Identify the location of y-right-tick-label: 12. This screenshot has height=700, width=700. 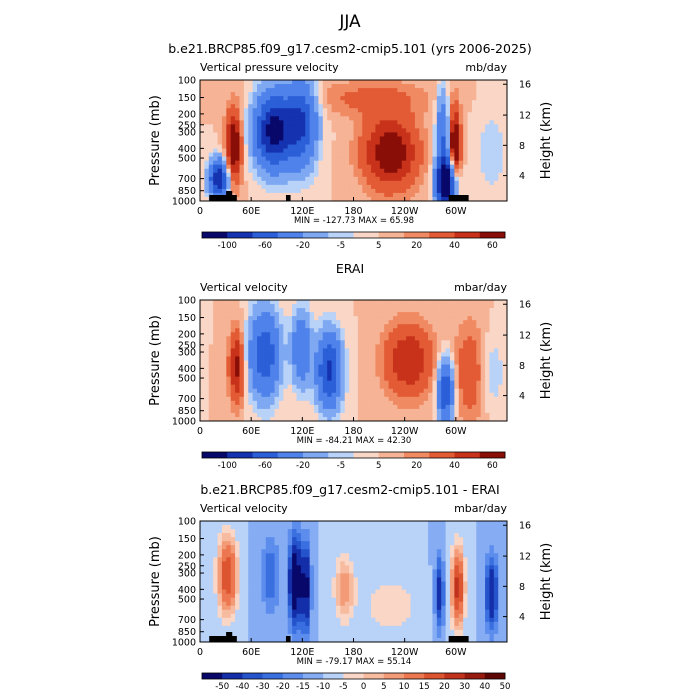
(525, 336).